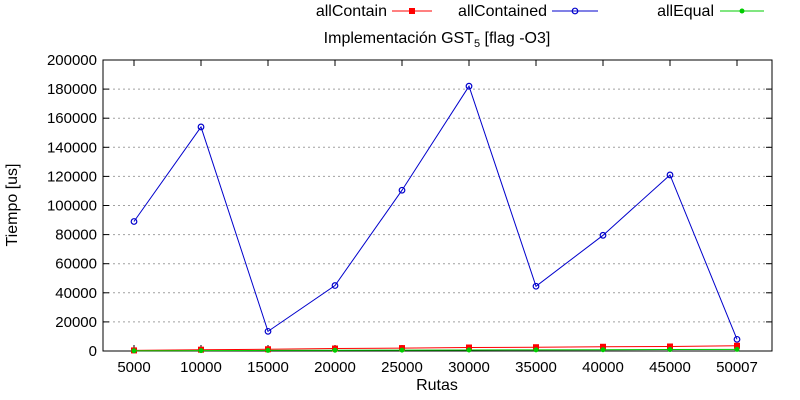  What do you see at coordinates (437, 385) in the screenshot?
I see `x-axis-label: Rutas` at bounding box center [437, 385].